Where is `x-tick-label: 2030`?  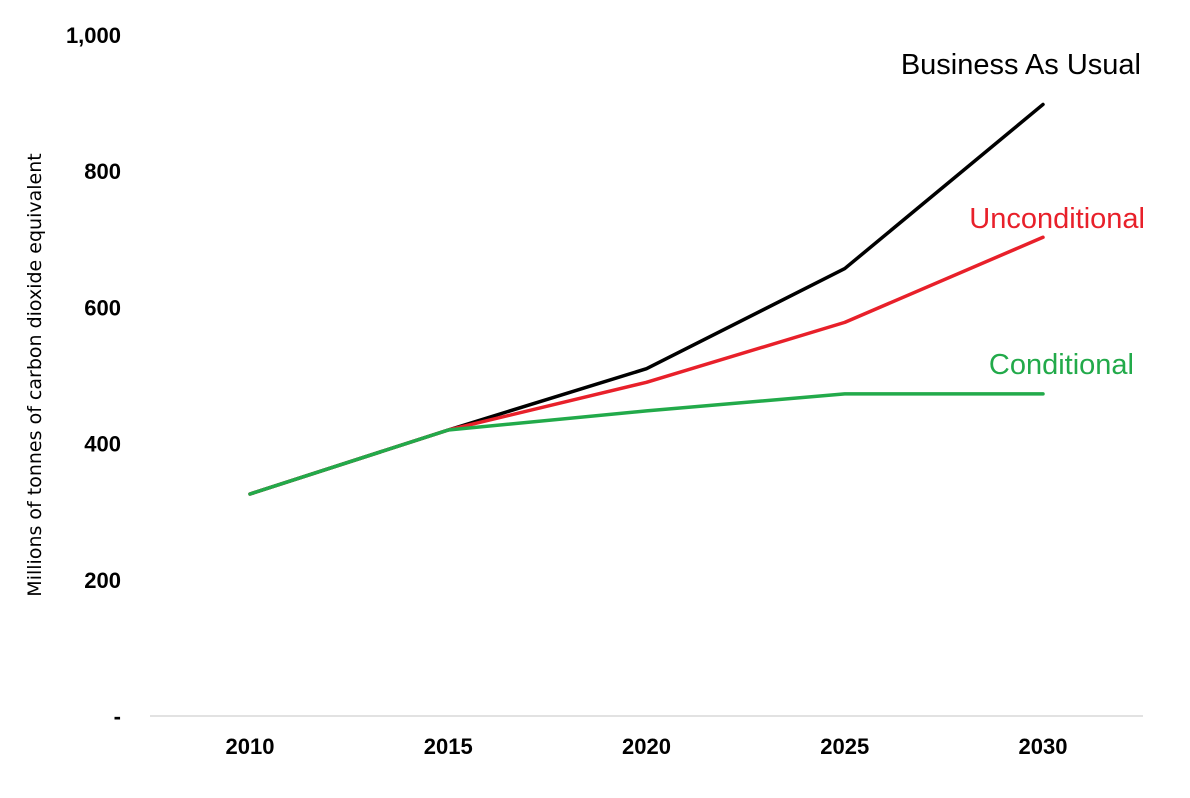
x-tick-label: 2030 is located at coordinates (1043, 746).